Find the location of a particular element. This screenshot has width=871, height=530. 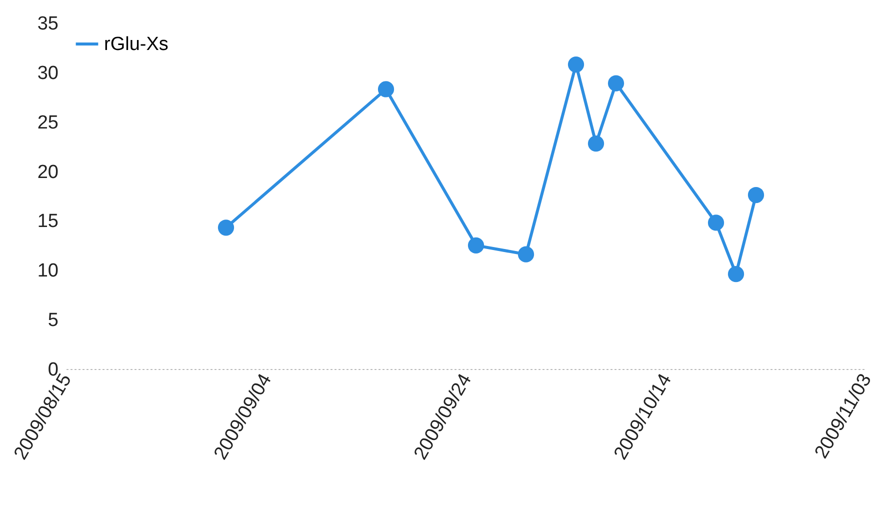

legend-label: rGlu-Xs is located at coordinates (136, 44).